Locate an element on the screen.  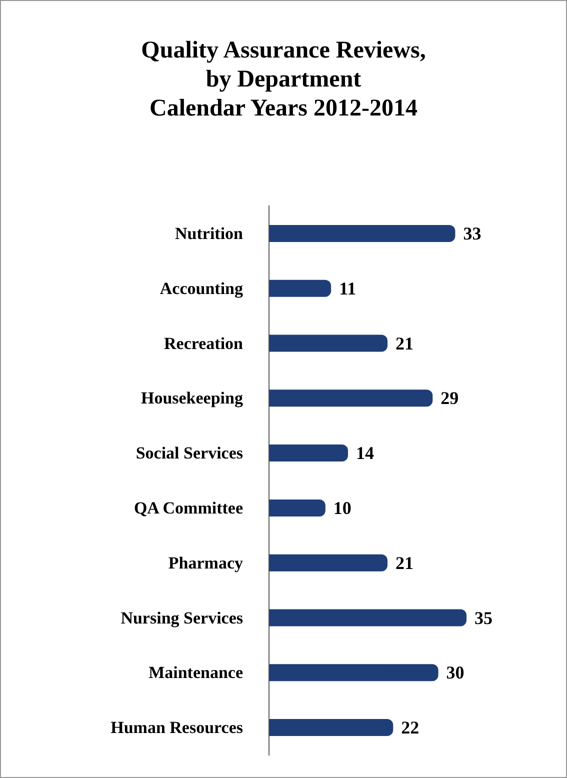
y-tick-label: Social Services is located at coordinates (190, 453).